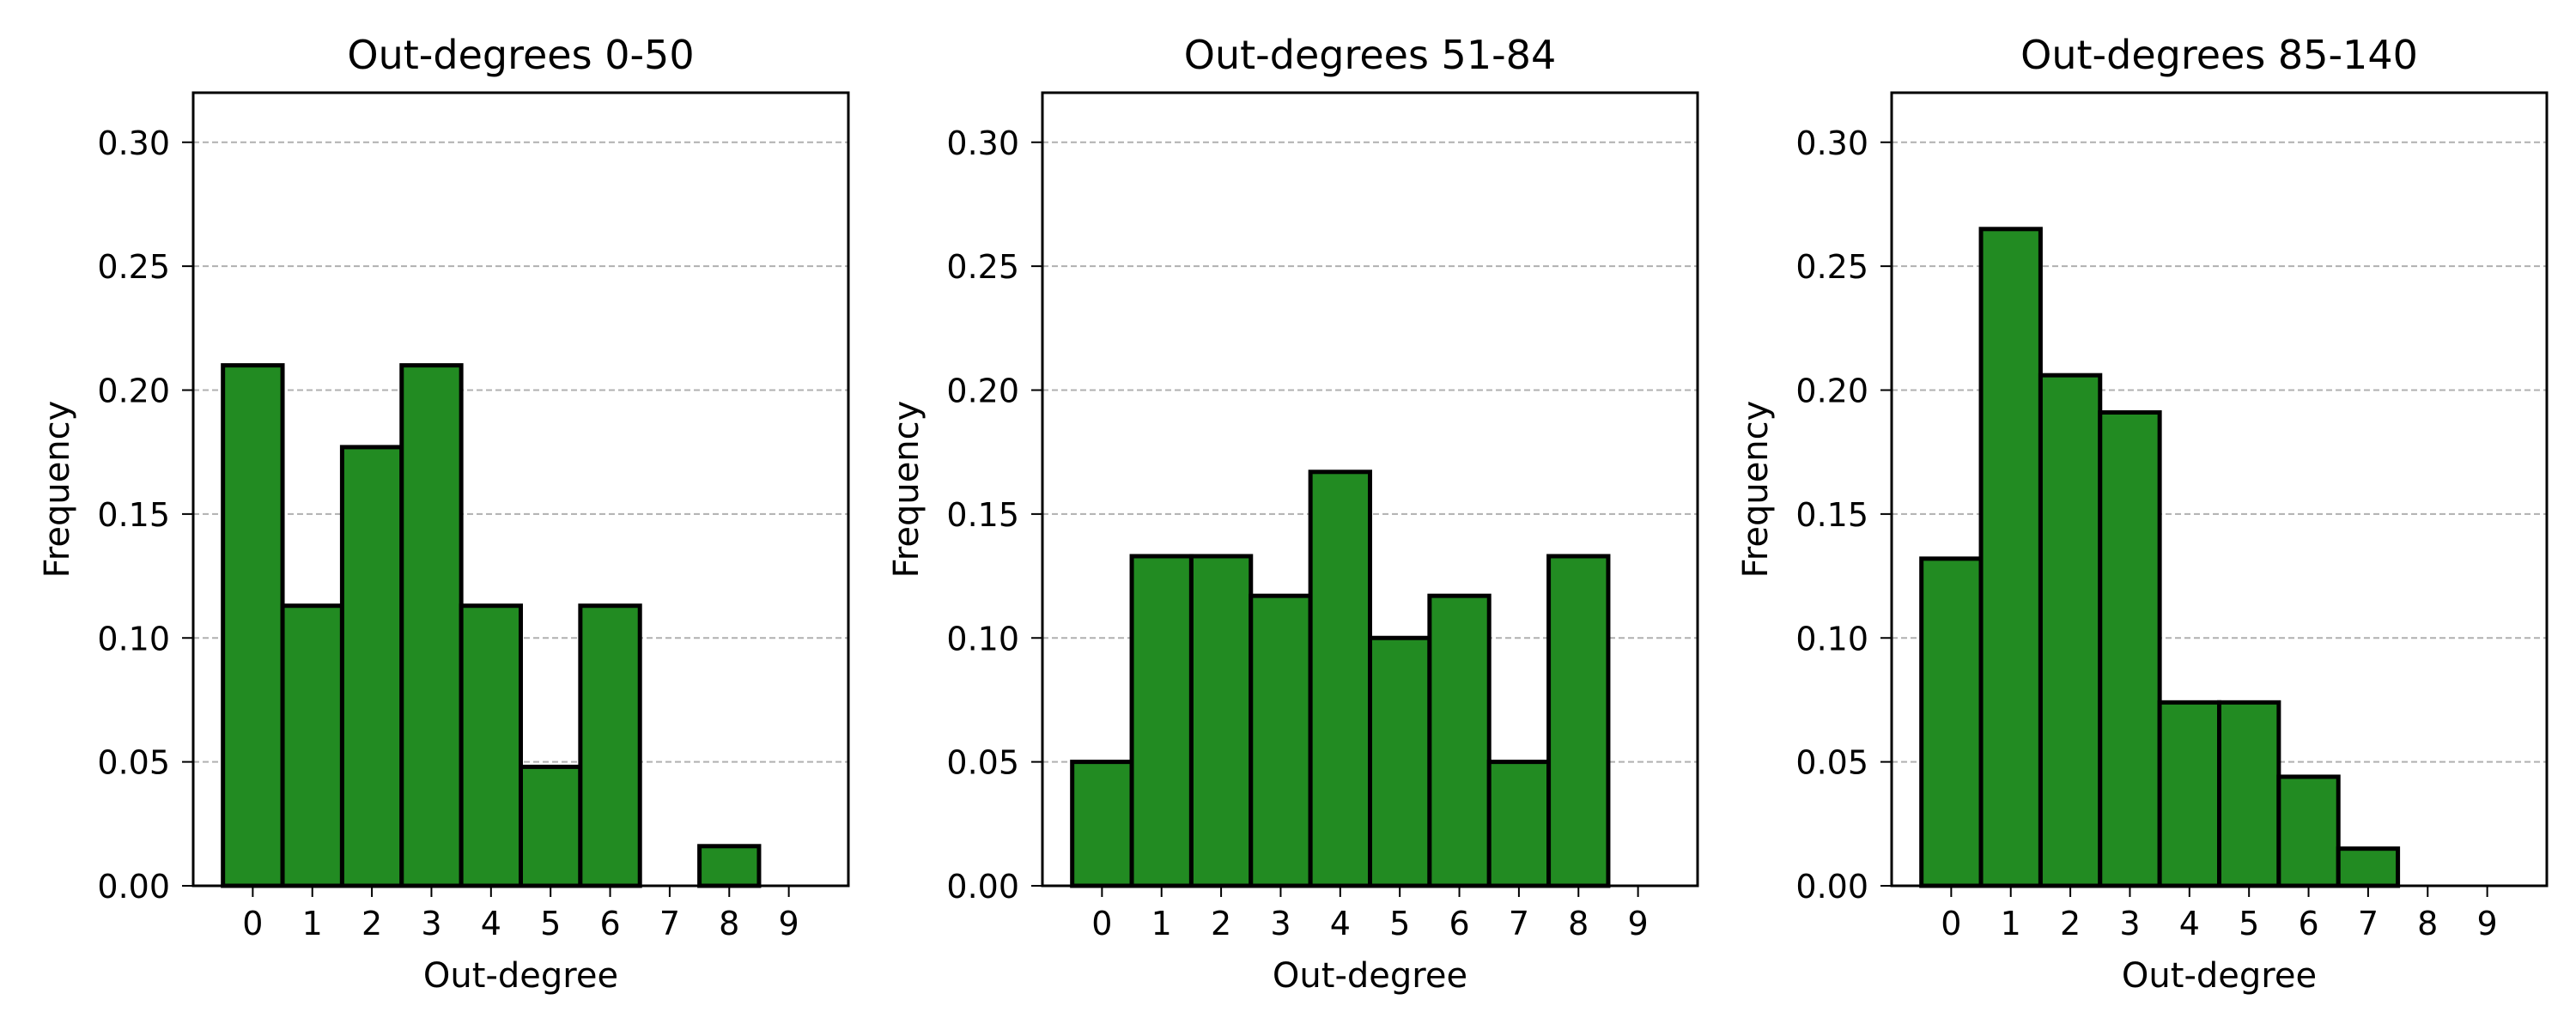 This screenshot has width=2576, height=1030. I want to click on chart-title: Out-degrees 51-84, so click(1370, 55).